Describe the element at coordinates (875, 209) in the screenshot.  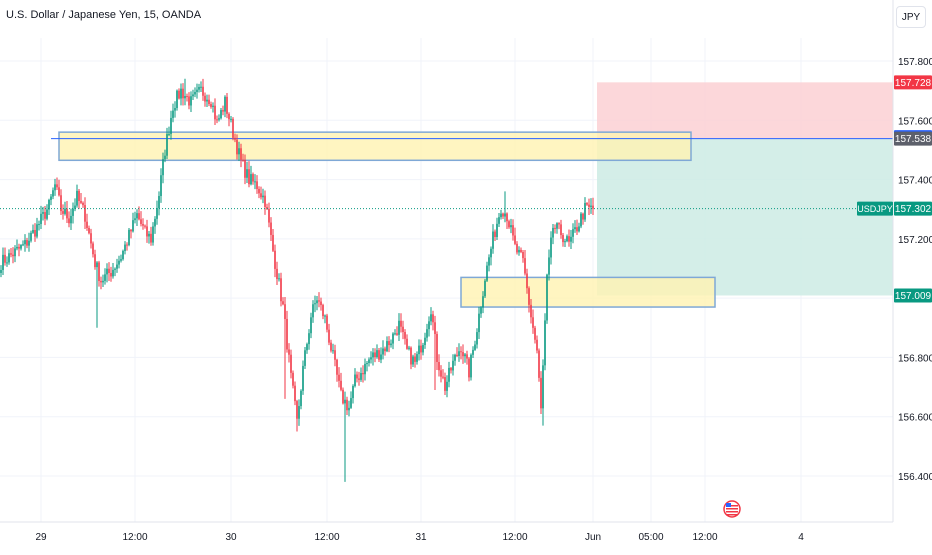
I see `symbol-label-text: USDJPY` at that location.